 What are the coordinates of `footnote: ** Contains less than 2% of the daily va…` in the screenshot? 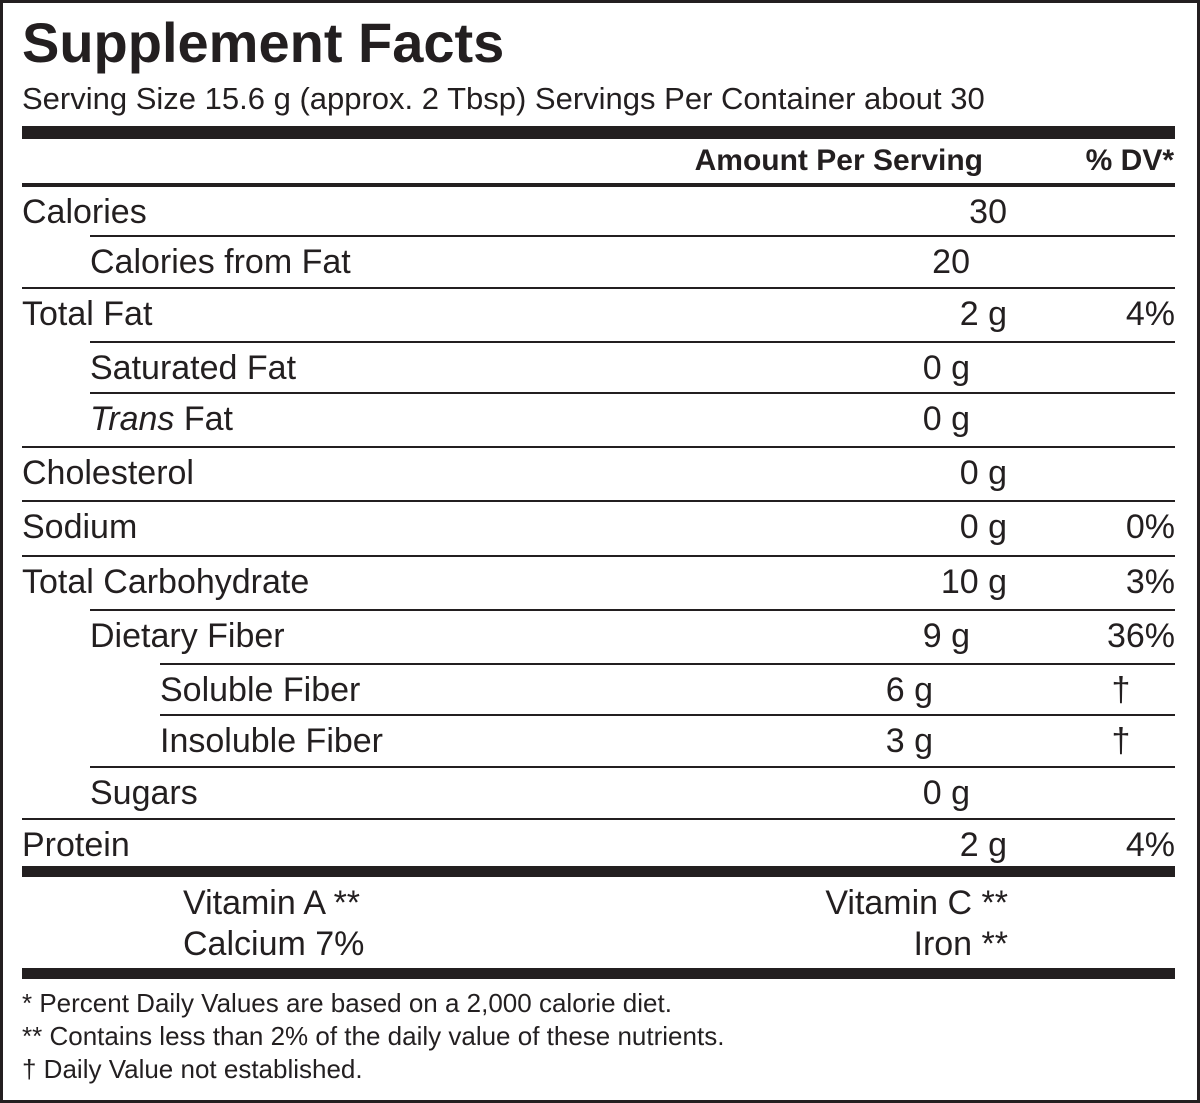 It's located at (373, 1036).